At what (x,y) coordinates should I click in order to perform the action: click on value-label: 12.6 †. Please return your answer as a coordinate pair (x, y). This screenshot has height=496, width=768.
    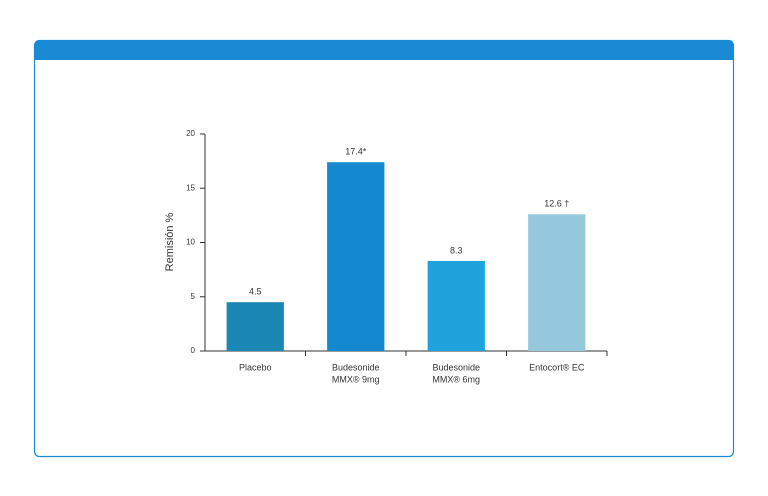
    Looking at the image, I should click on (556, 204).